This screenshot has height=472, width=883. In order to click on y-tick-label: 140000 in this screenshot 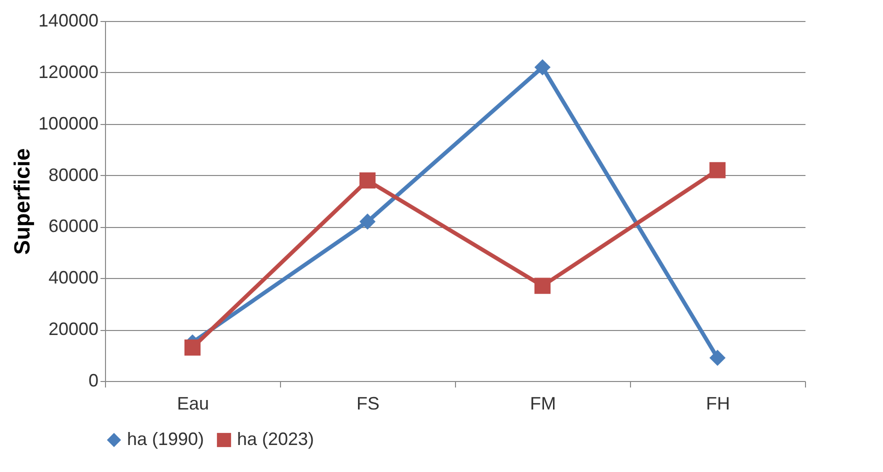, I will do `click(68, 20)`.